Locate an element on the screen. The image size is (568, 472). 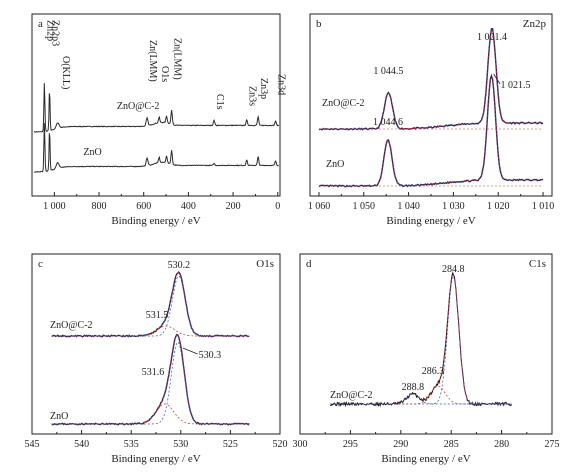
panel-label: a is located at coordinates (40, 24).